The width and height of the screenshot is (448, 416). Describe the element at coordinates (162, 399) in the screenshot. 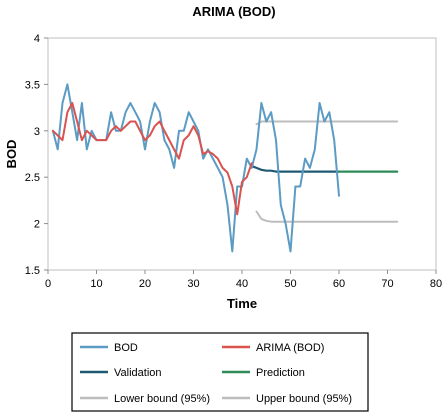

I see `legend-label-lower-bound-95: Lower bound (95%)` at that location.